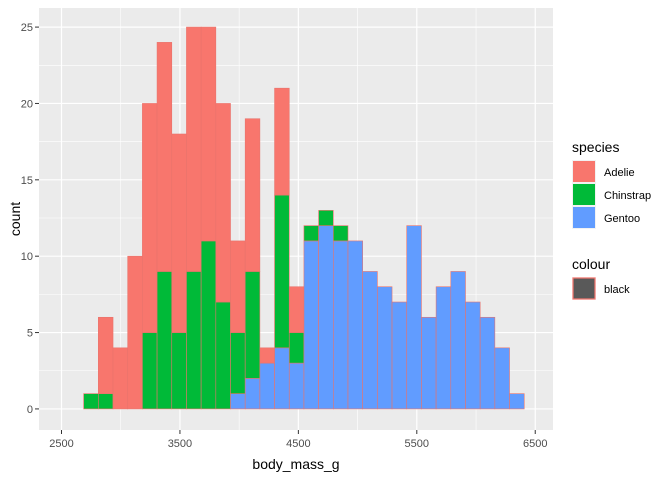 This screenshot has height=480, width=672. I want to click on y-axis-title: count, so click(15, 219).